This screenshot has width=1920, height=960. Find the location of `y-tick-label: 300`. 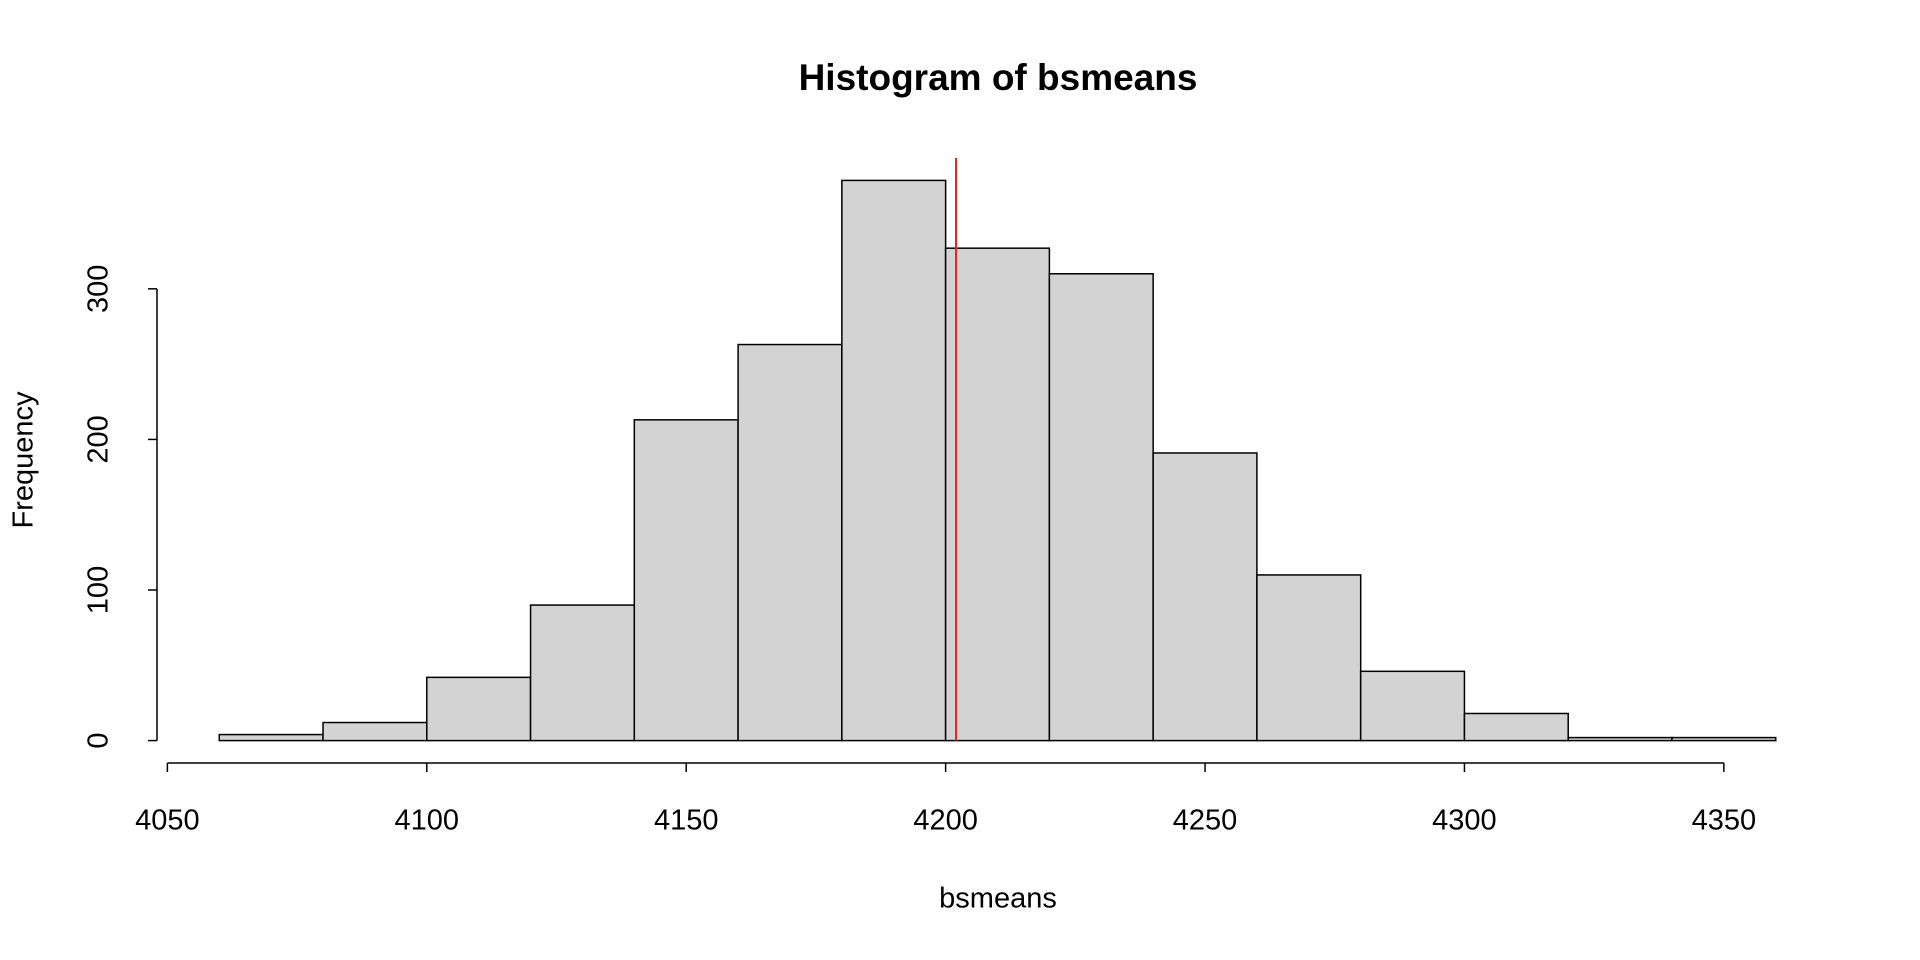

y-tick-label: 300 is located at coordinates (99, 289).